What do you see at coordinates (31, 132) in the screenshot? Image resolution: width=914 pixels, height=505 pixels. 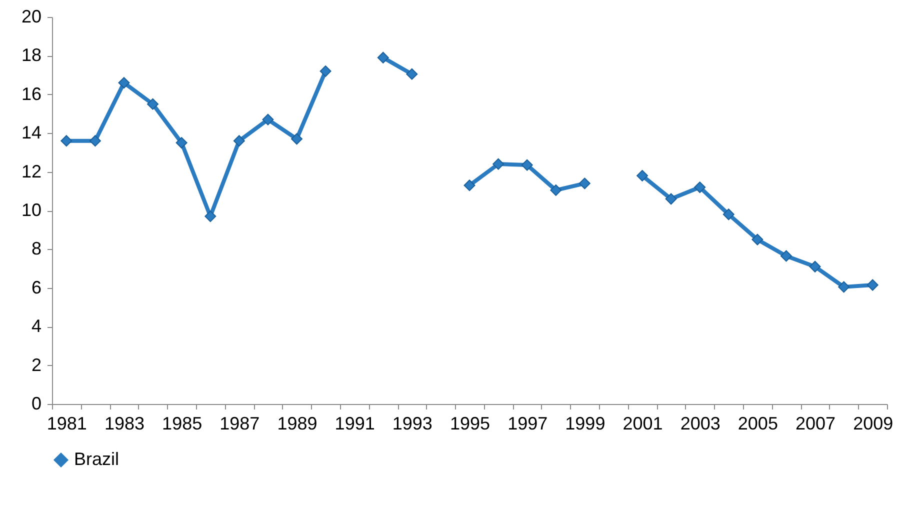 I see `y-tick-label: 14` at bounding box center [31, 132].